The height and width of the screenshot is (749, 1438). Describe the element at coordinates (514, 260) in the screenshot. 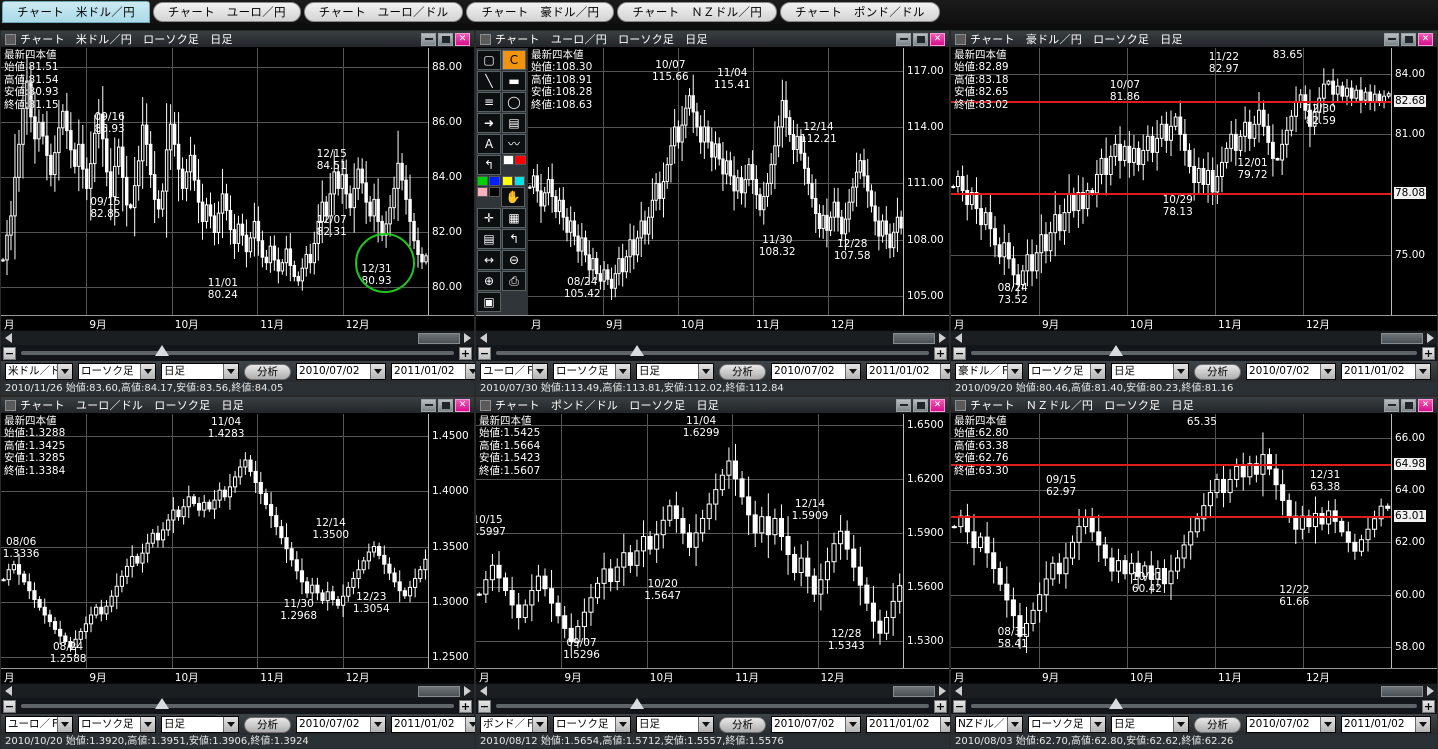

I see `zoom-out-tool: ⊖` at that location.